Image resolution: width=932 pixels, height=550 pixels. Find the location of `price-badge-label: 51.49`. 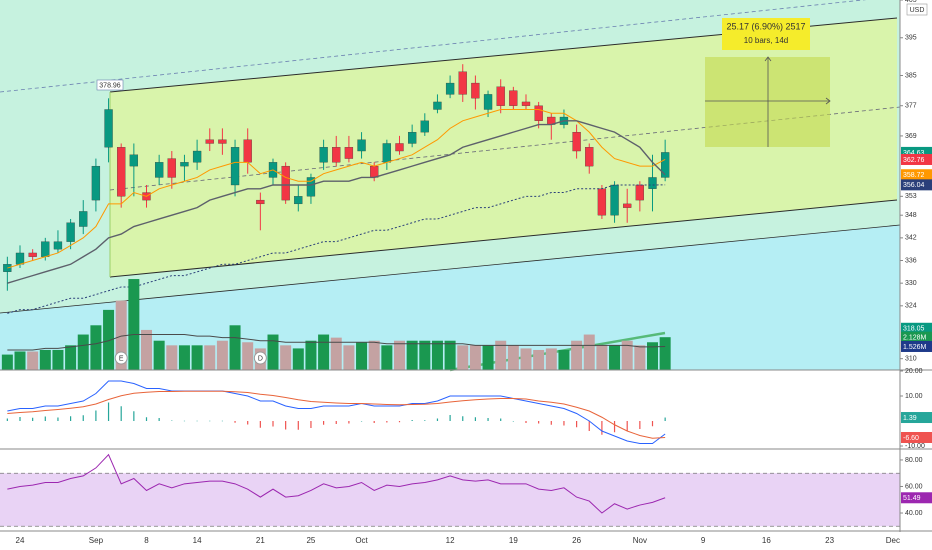

price-badge-label: 51.49 is located at coordinates (912, 498).